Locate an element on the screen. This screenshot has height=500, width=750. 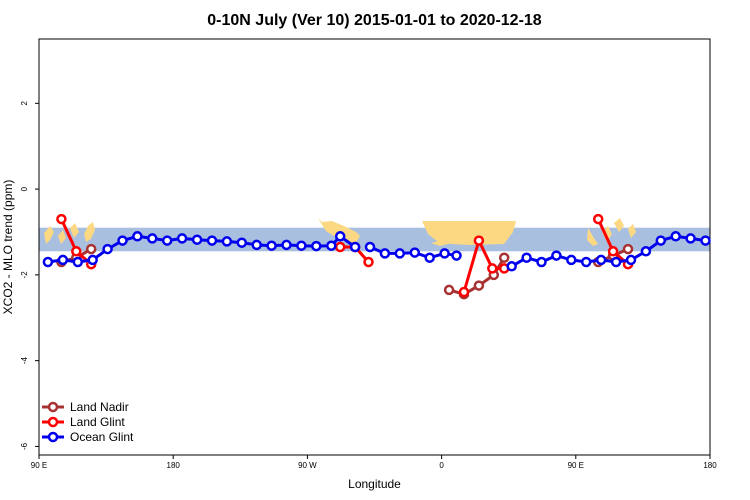
series-ocean-glint is located at coordinates (376, 251).